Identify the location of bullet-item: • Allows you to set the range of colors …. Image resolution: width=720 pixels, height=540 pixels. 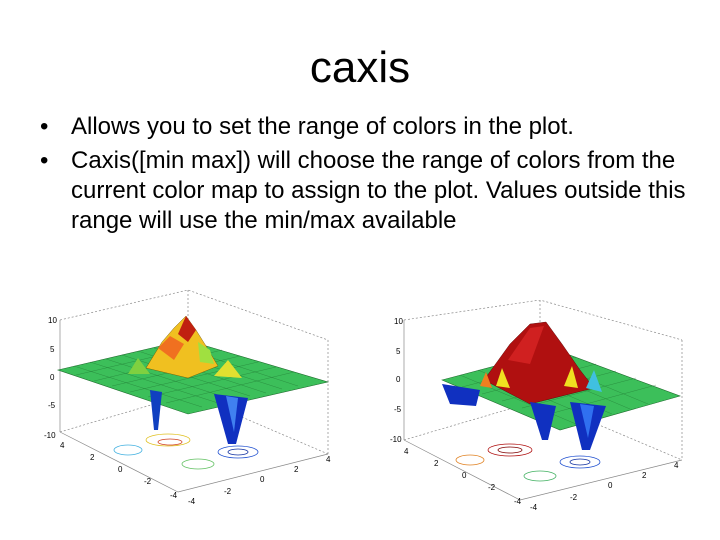
(370, 127).